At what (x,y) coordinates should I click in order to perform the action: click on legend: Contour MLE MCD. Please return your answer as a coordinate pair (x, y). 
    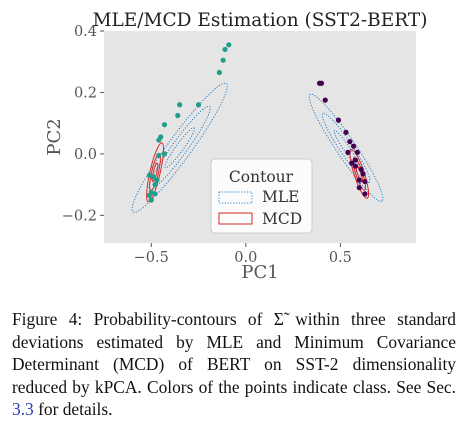
    Looking at the image, I should click on (261, 196).